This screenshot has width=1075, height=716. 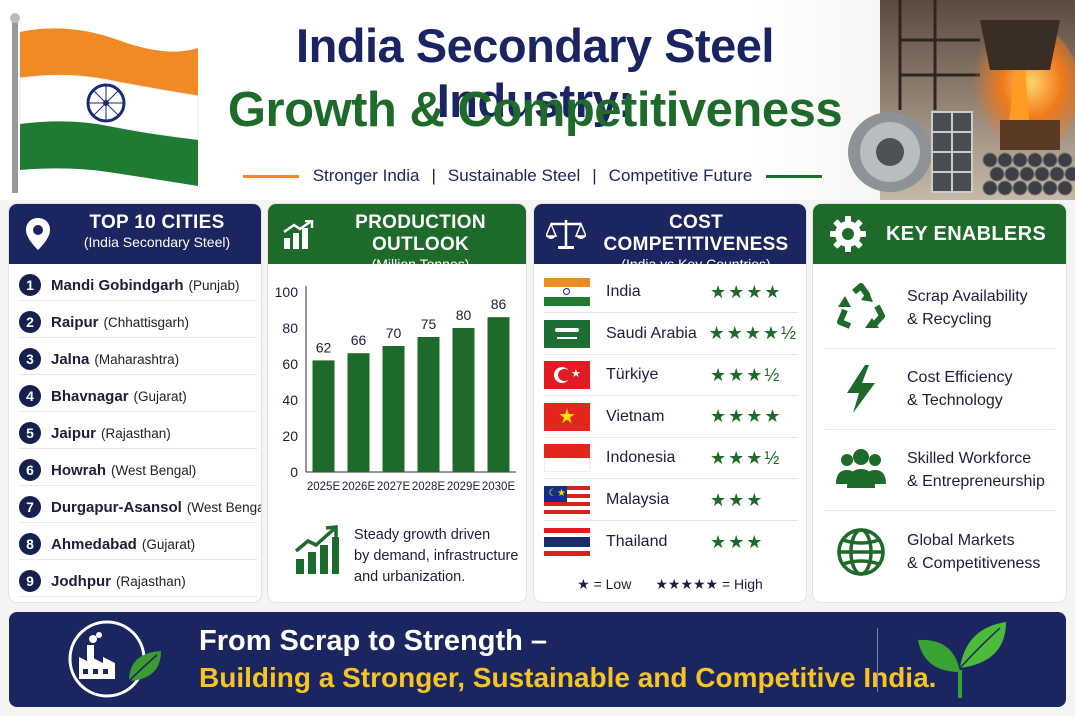 I want to click on lightning-icon, so click(x=861, y=389).